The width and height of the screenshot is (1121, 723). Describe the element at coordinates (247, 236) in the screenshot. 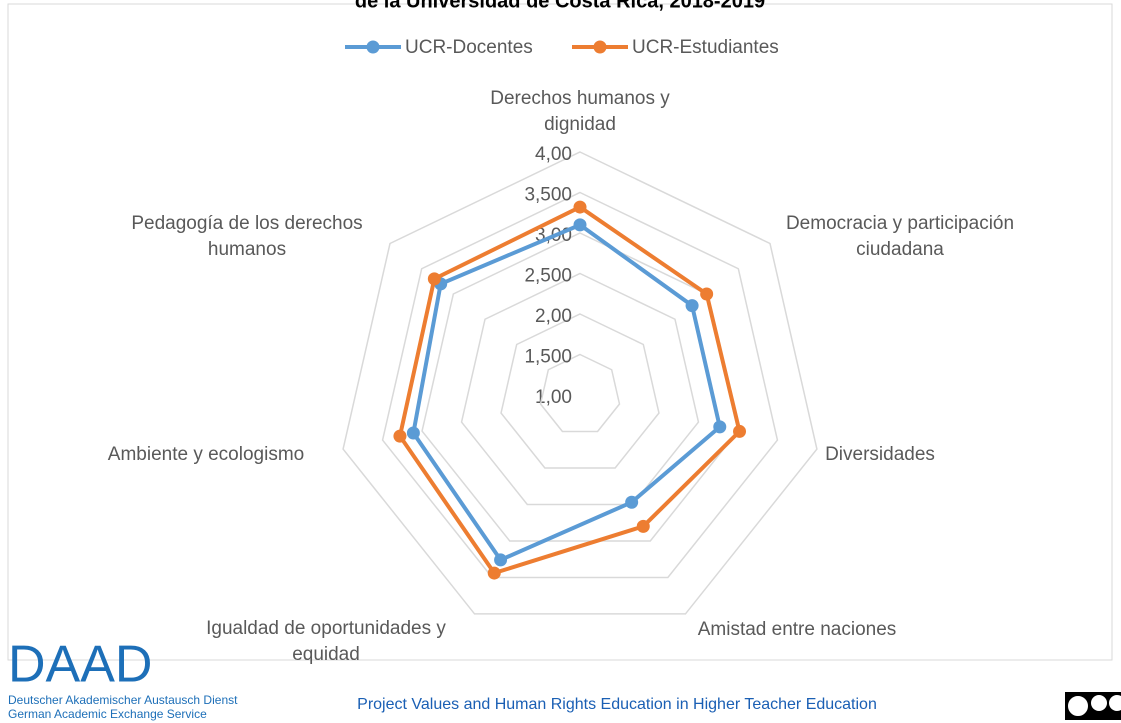

I see `category-label: Pedagogía de los derechos humanos` at that location.